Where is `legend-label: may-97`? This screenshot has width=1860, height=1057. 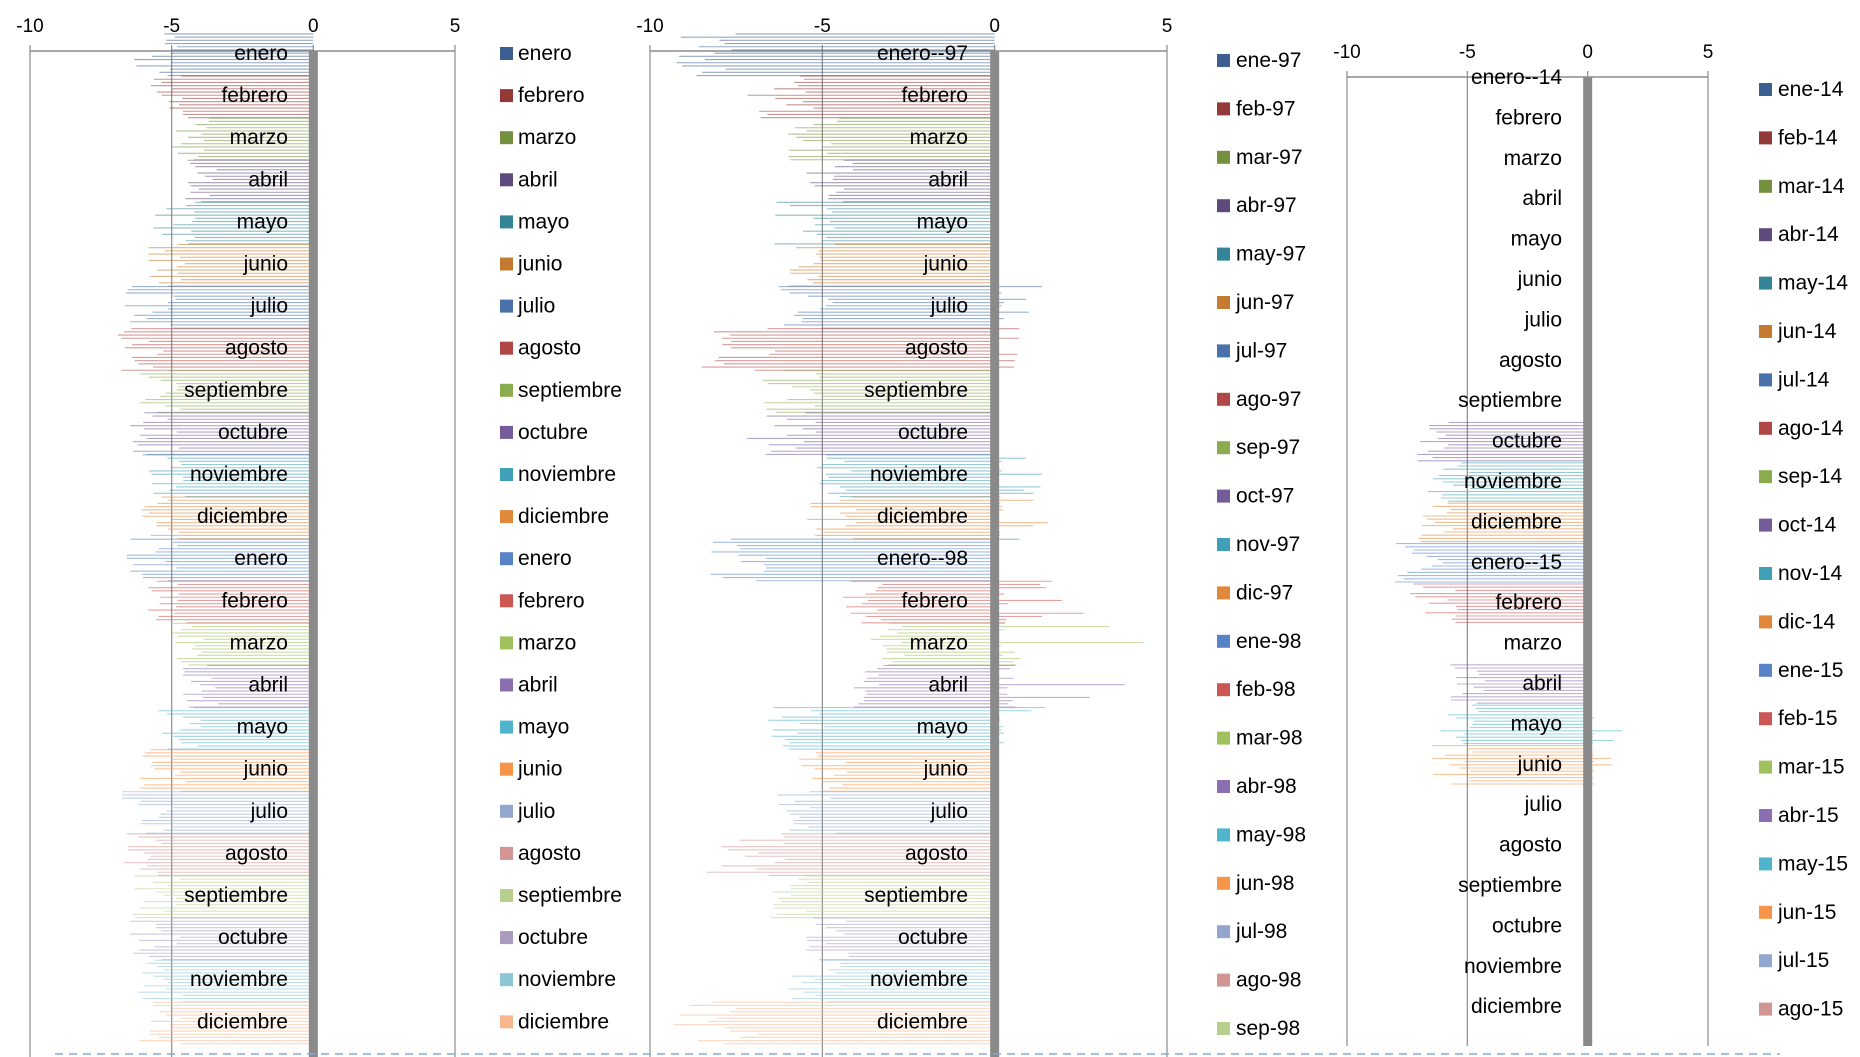
legend-label: may-97 is located at coordinates (1271, 254).